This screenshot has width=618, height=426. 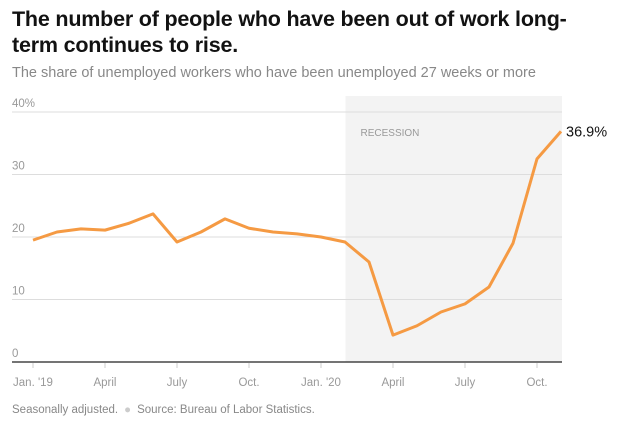 I want to click on recession-label: RECESSION, so click(x=390, y=133).